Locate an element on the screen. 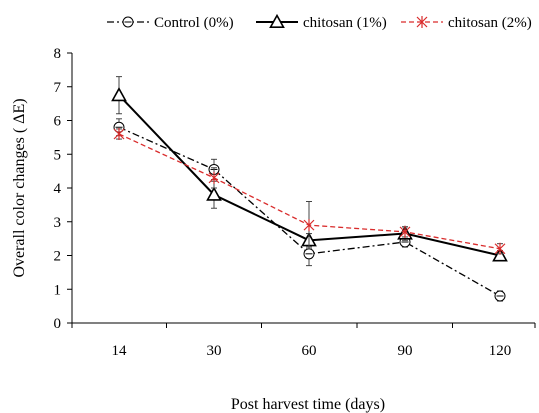 The image size is (539, 413). legend-label: Control (0%) is located at coordinates (194, 23).